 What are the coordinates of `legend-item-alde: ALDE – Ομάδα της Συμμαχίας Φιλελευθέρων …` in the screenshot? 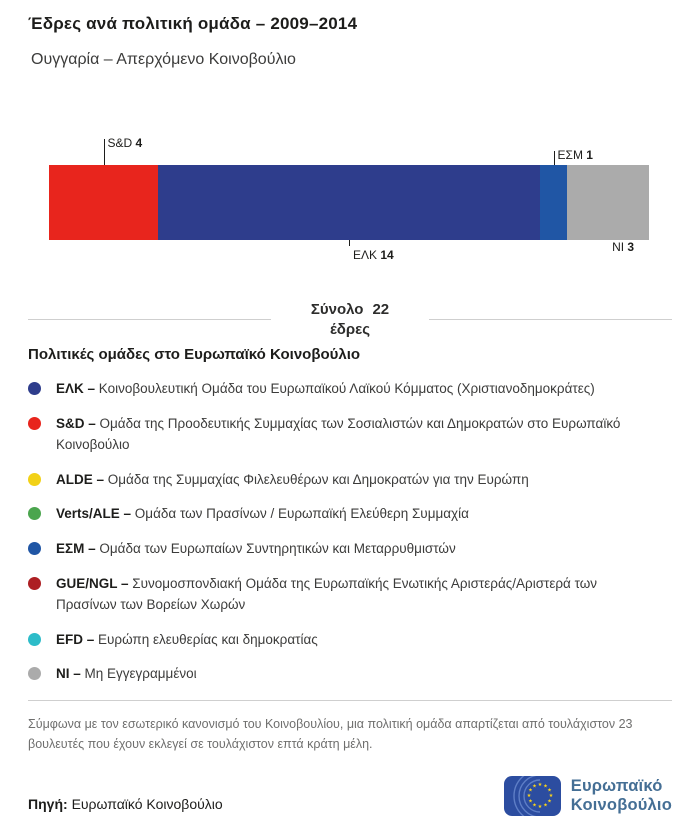 It's located at (350, 480).